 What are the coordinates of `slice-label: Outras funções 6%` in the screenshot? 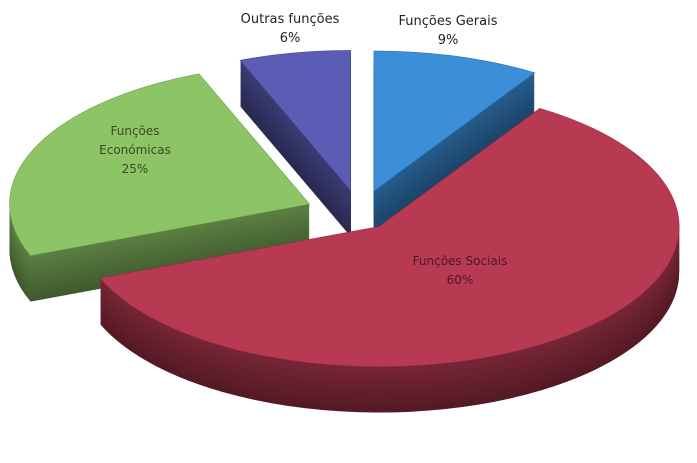 It's located at (290, 29).